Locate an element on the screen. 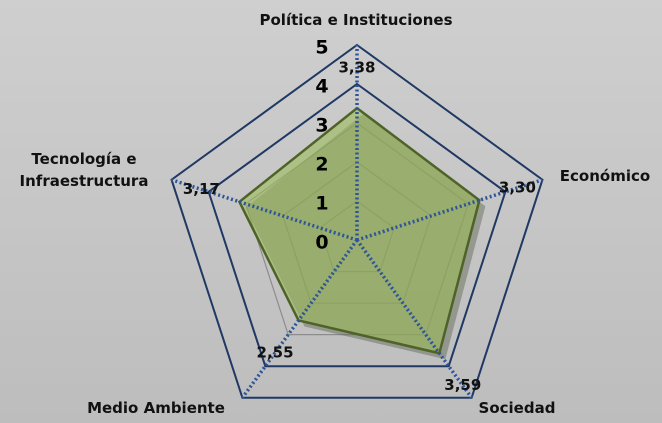 The height and width of the screenshot is (423, 662). data-label: 3,38 is located at coordinates (356, 68).